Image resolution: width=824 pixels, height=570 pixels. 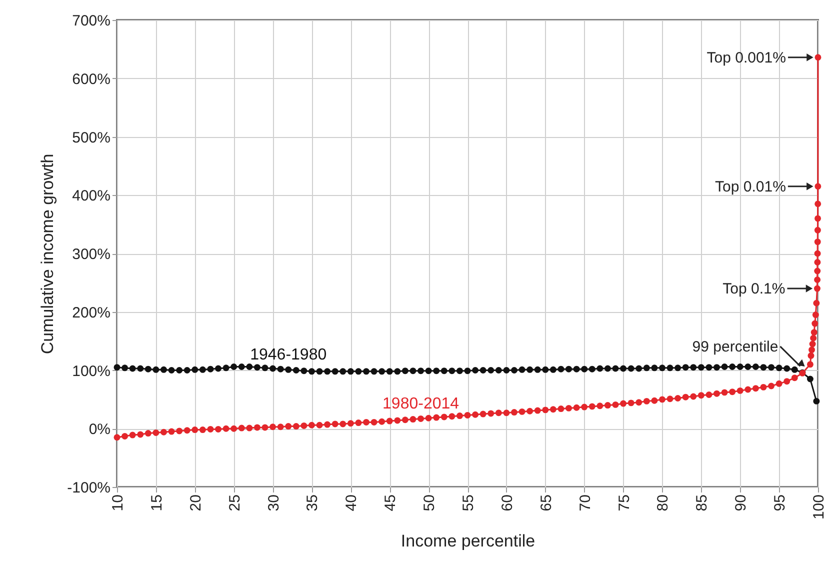 I want to click on x-tick-label: 20, so click(x=195, y=503).